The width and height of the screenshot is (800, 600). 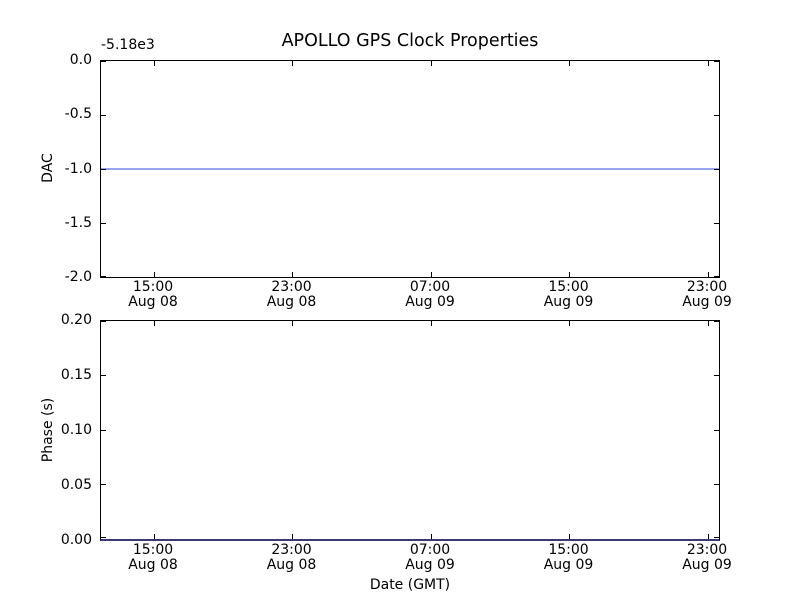 I want to click on dac-ytick-label: -1.0, so click(x=78, y=168).